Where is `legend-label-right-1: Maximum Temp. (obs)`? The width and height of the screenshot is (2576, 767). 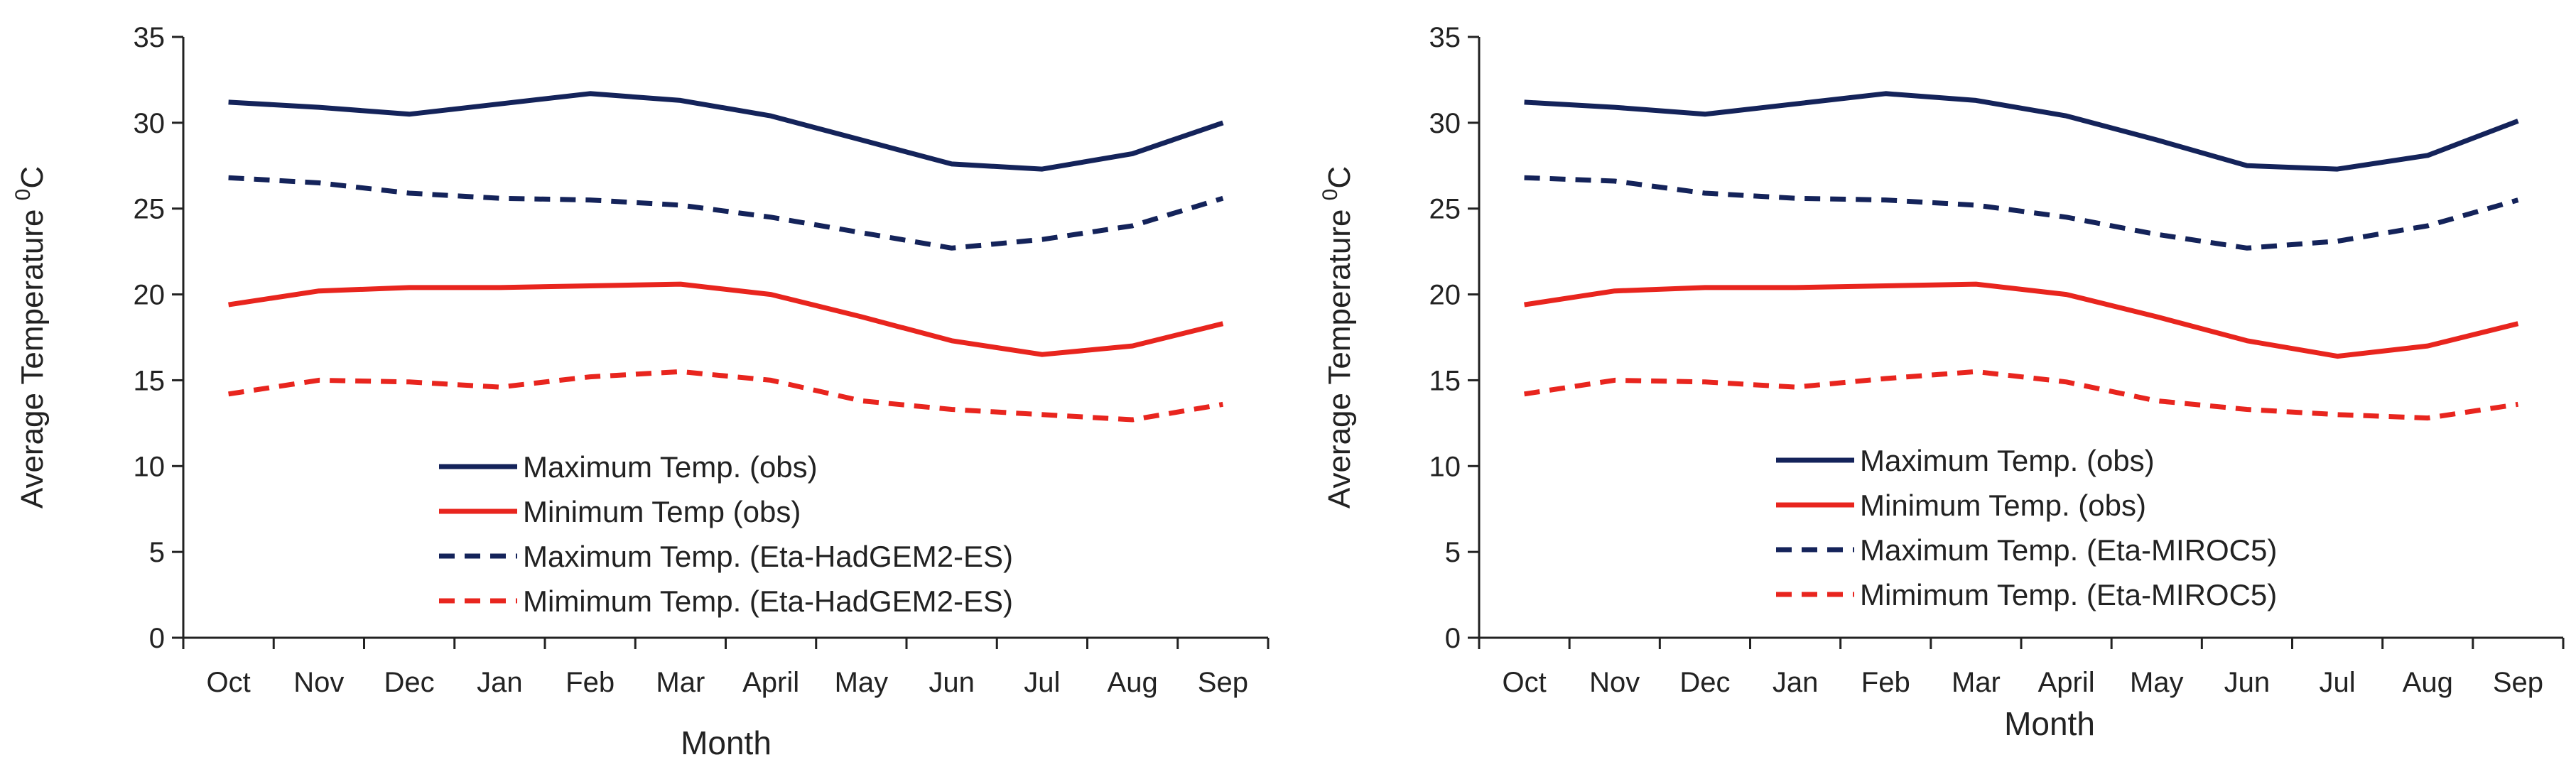 legend-label-right-1: Maximum Temp. (obs) is located at coordinates (2007, 460).